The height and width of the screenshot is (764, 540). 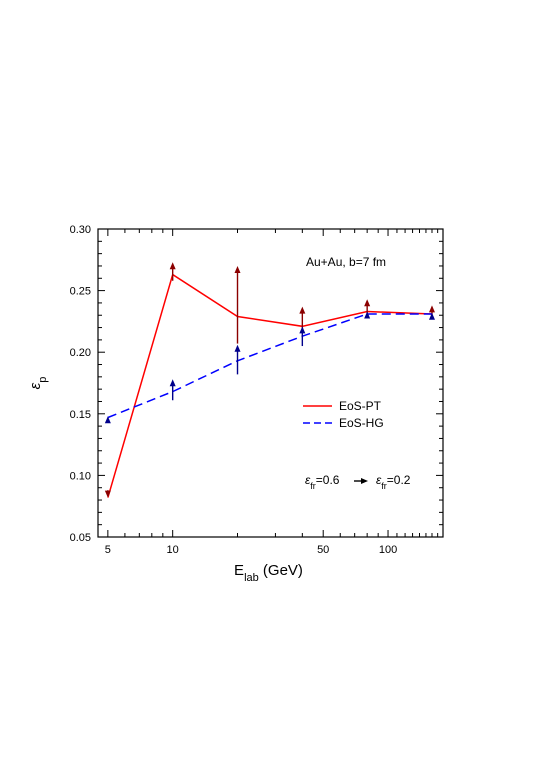 I want to click on x-tick-label: 50, so click(x=323, y=550).